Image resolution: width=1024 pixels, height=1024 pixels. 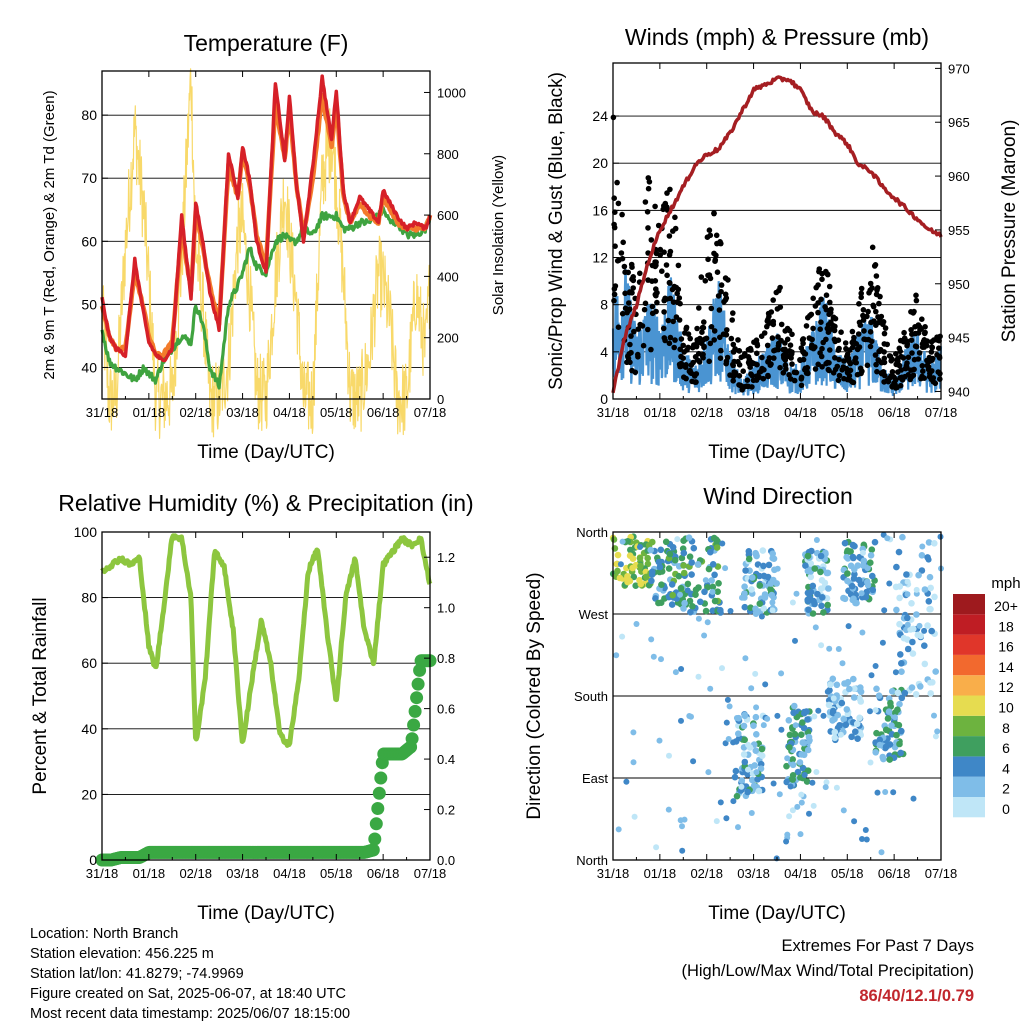 I want to click on x-tick-label: 05/18, so click(x=847, y=873).